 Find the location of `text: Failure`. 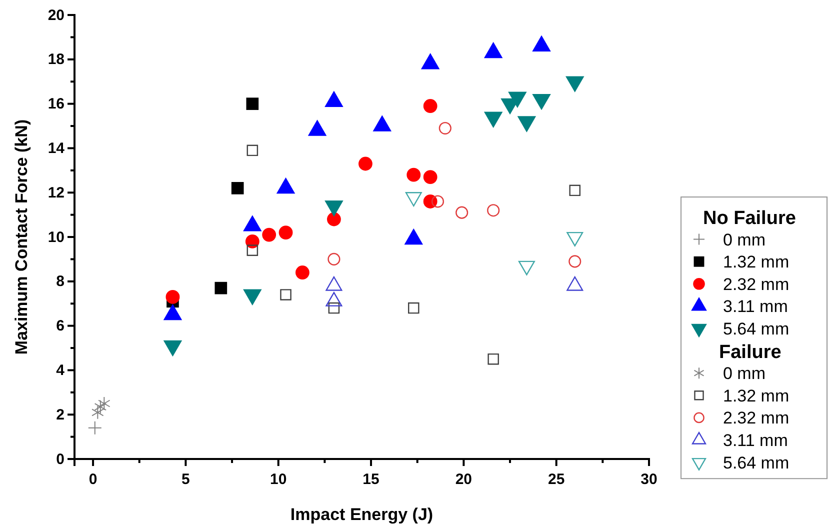

text: Failure is located at coordinates (750, 352).